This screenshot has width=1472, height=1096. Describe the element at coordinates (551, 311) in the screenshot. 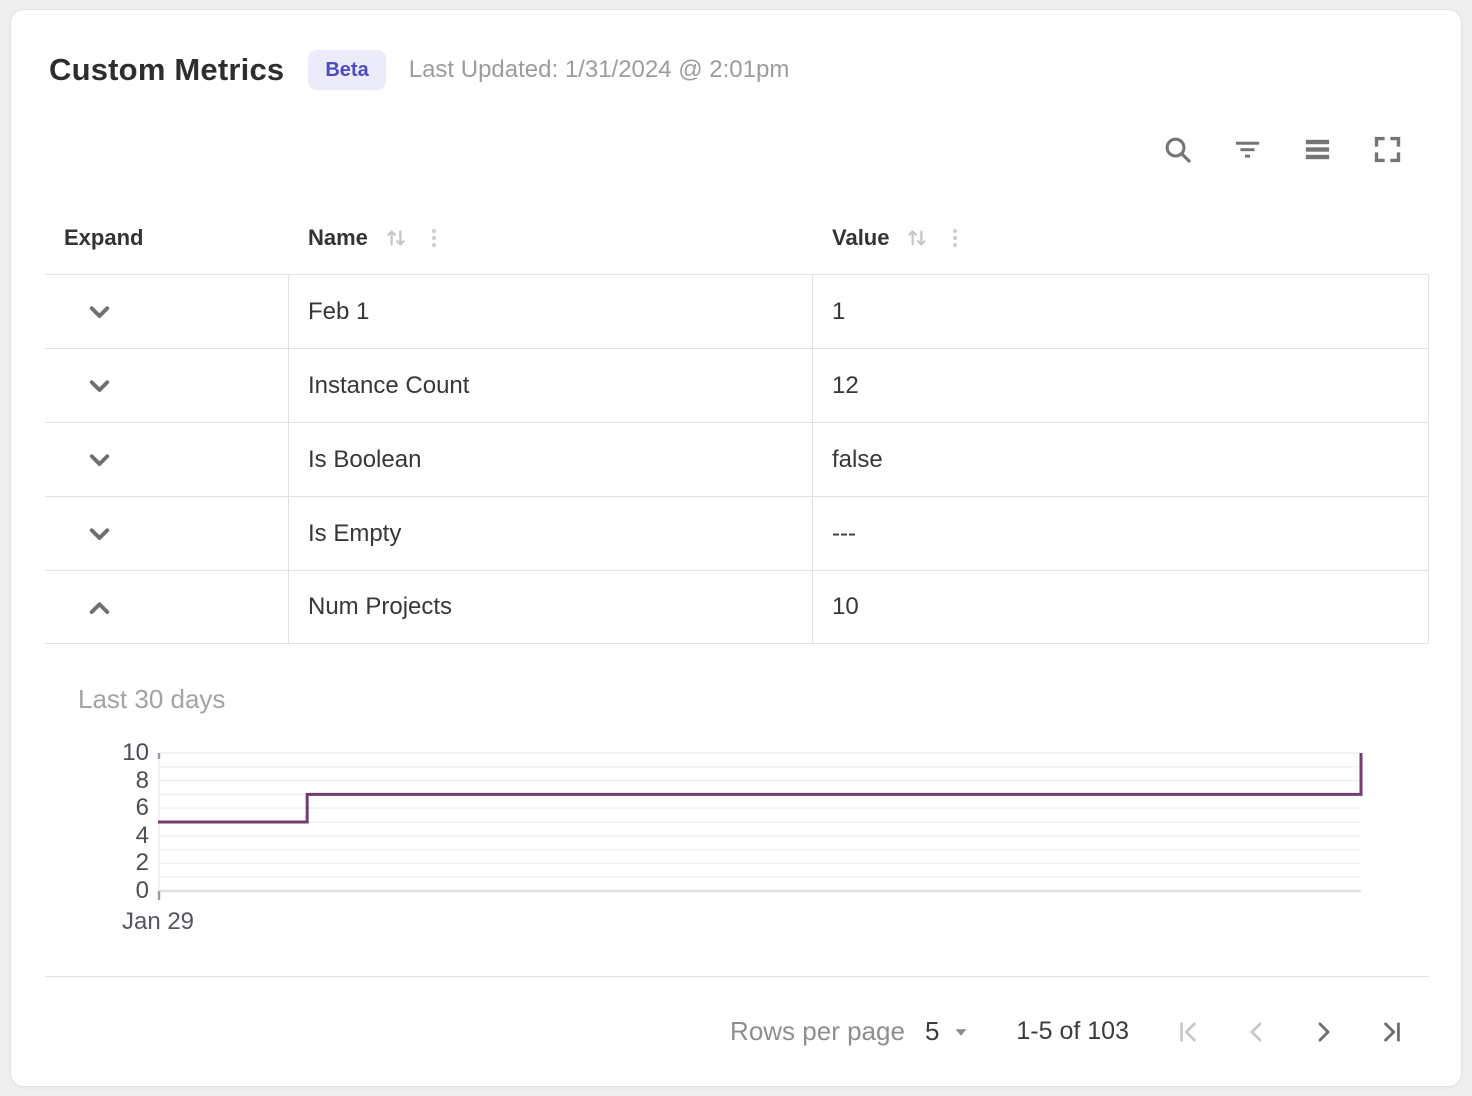

I see `name-cell: Feb 1` at that location.